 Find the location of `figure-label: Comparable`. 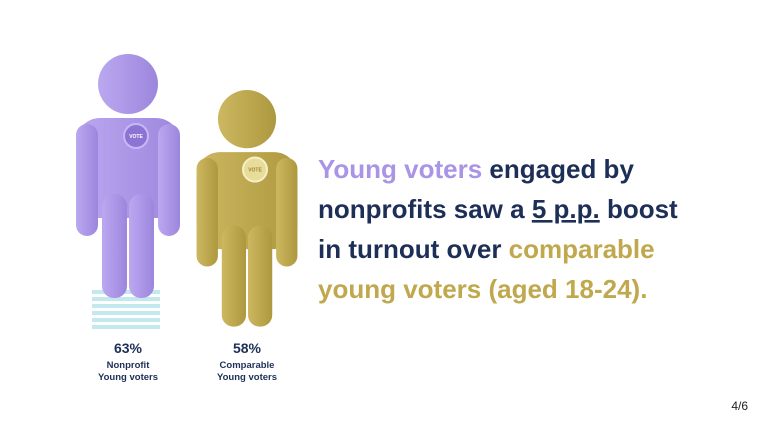

figure-label: Comparable is located at coordinates (247, 365).